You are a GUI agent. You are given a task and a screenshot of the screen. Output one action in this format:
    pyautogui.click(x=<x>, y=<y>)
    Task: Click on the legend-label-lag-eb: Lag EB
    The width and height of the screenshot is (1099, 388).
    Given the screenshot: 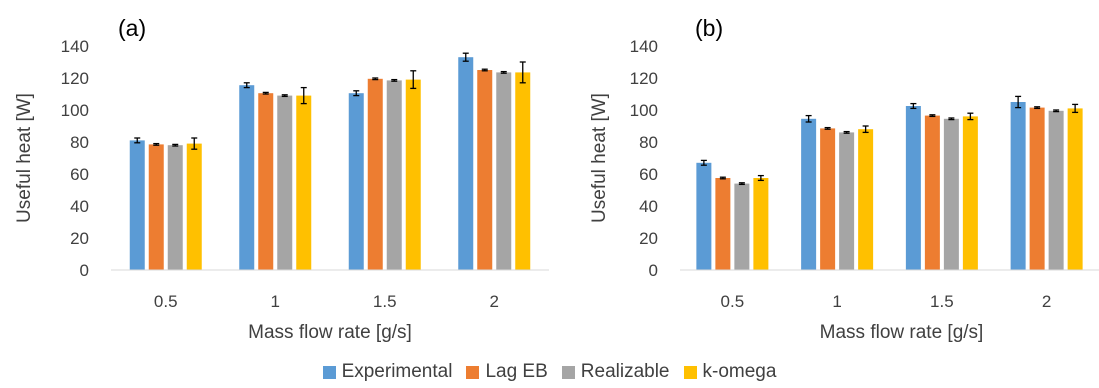 What is the action you would take?
    pyautogui.click(x=516, y=371)
    